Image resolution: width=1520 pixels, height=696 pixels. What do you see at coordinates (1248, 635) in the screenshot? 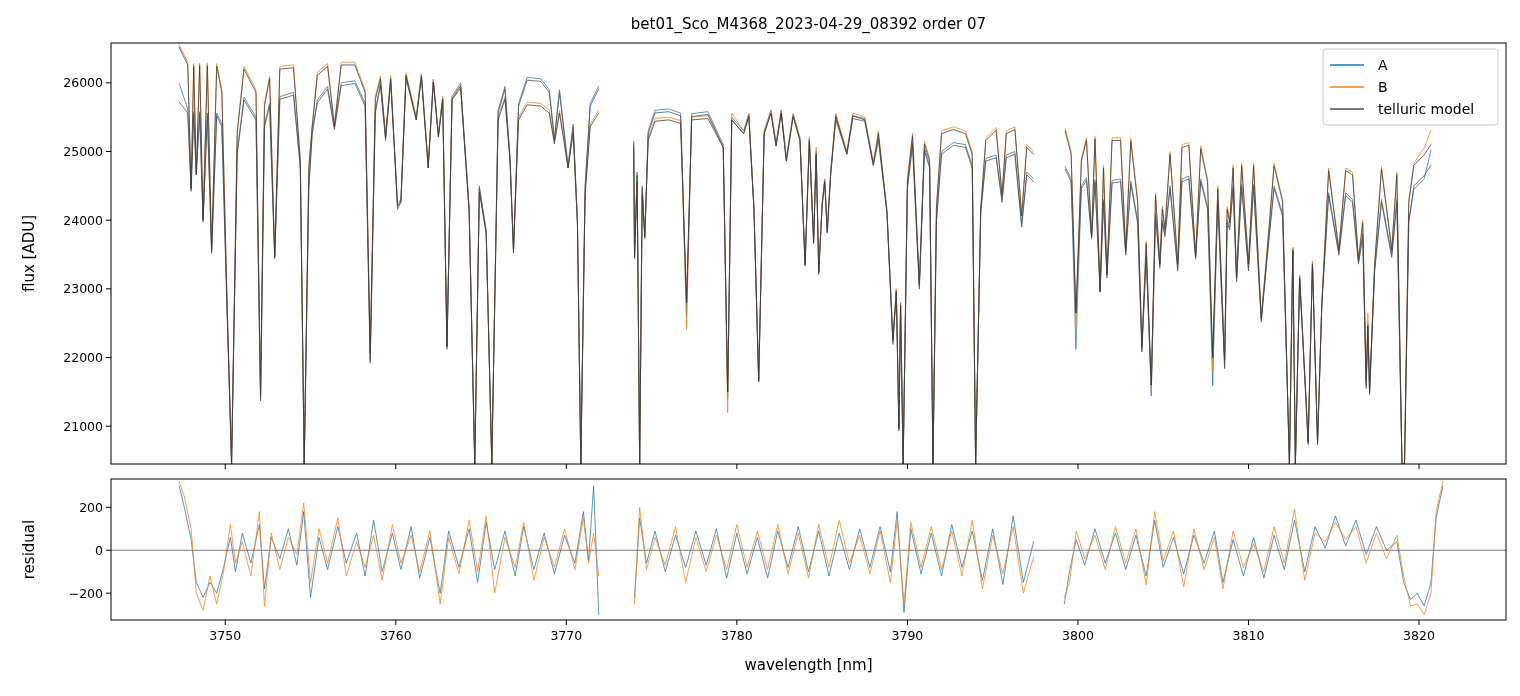
I see `x-tick-label: 3810` at bounding box center [1248, 635].